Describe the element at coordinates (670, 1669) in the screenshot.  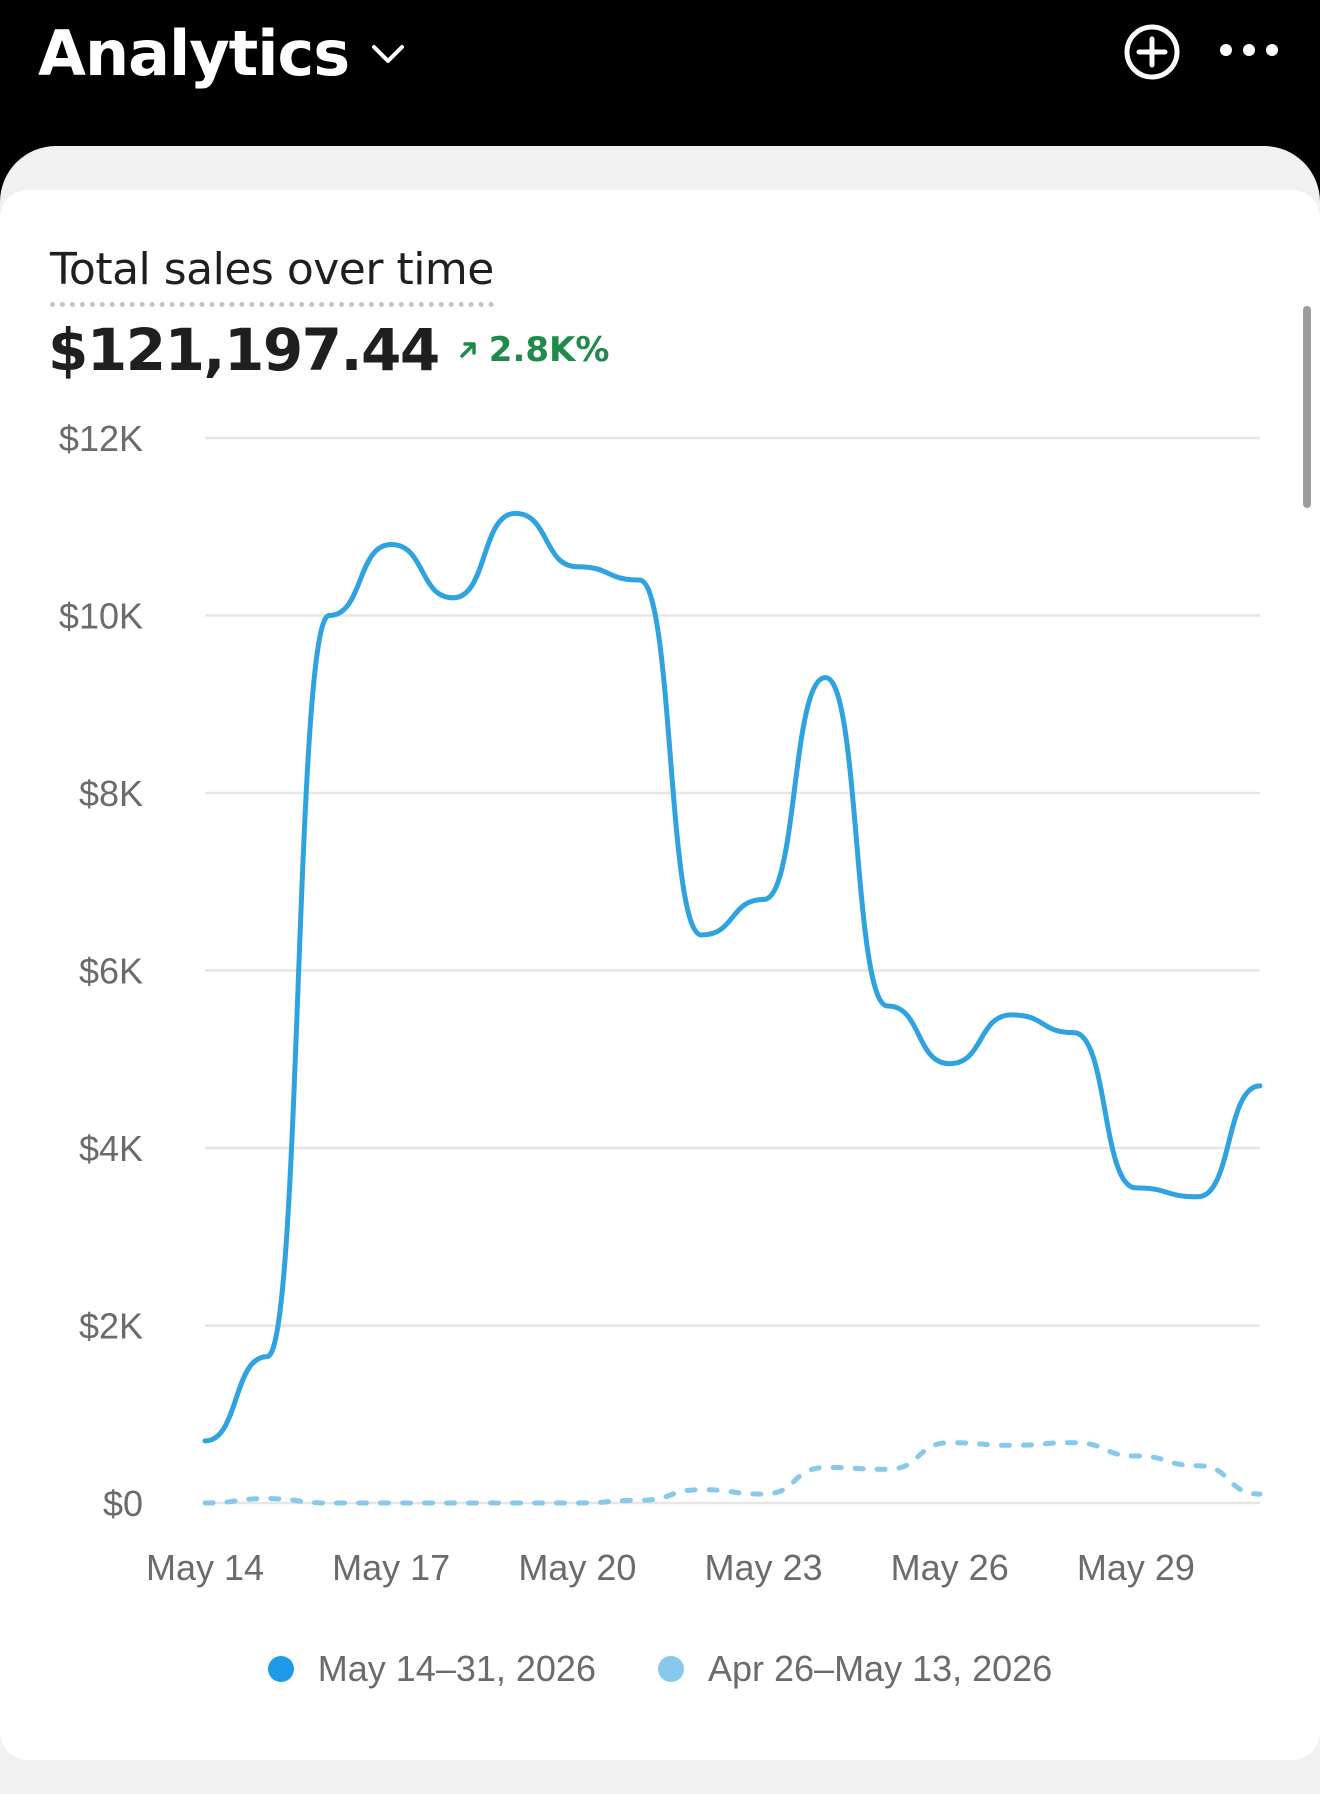
I see `legend-dot-previous` at that location.